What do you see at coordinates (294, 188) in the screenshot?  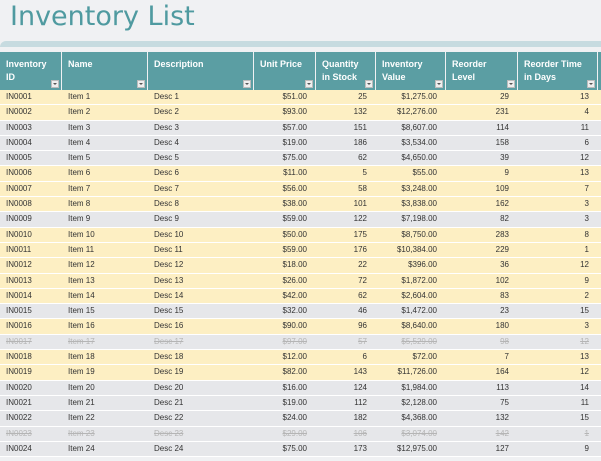 I see `unit-price-cell: $56.00` at bounding box center [294, 188].